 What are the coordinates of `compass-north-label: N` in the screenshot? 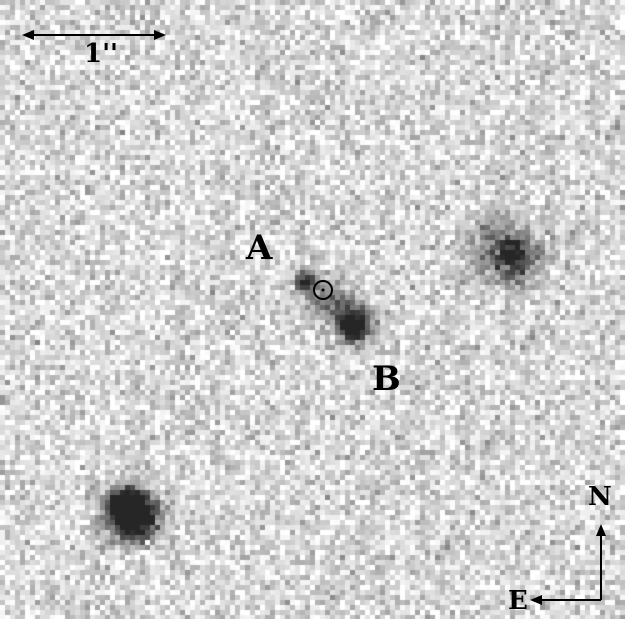 It's located at (600, 497).